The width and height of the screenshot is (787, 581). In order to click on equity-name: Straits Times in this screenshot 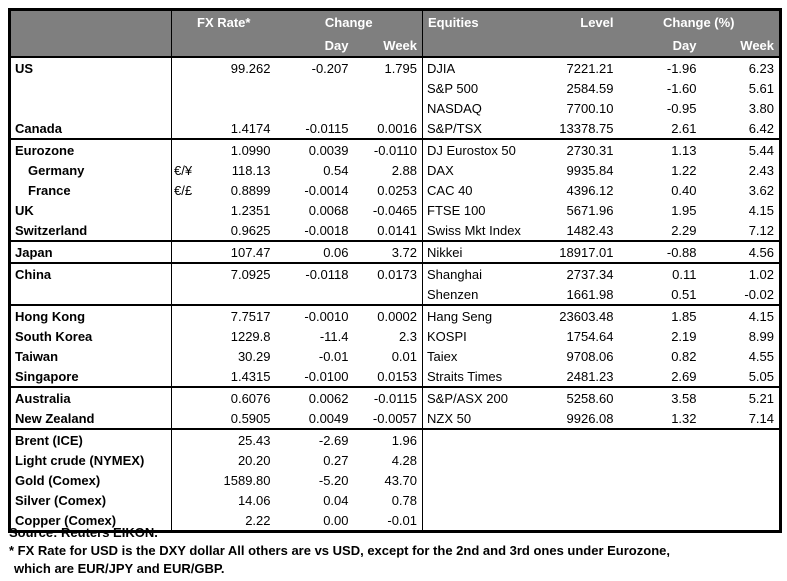, I will do `click(465, 376)`.